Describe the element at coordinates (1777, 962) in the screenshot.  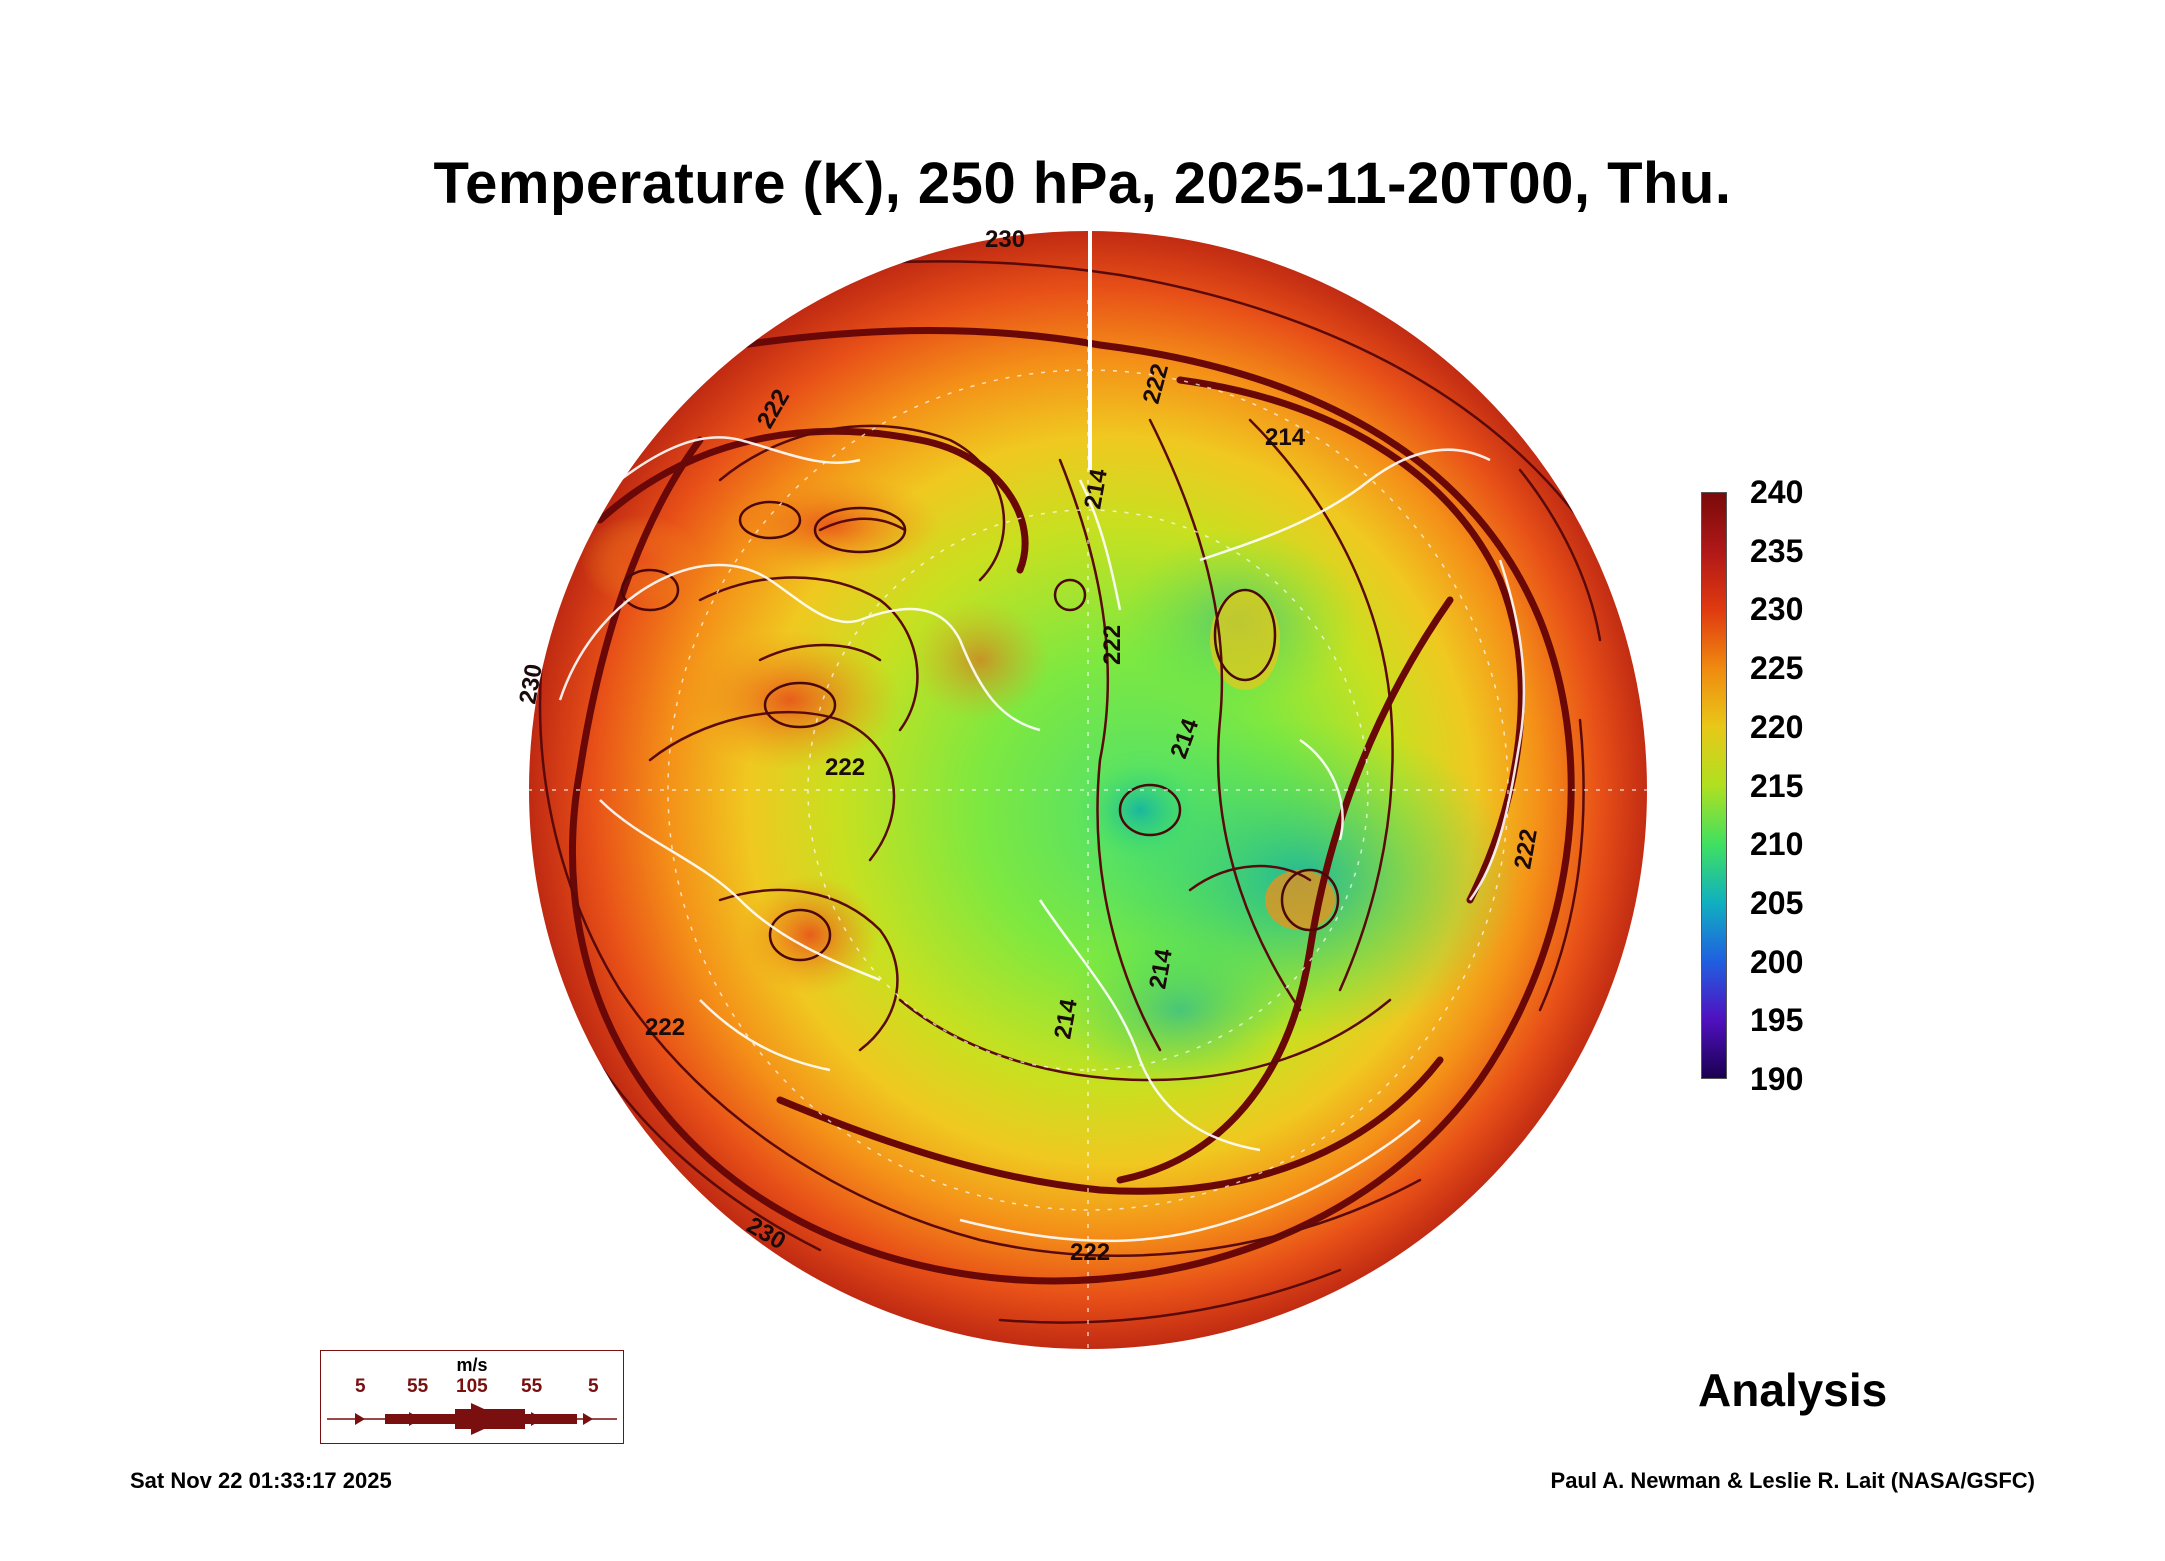
I see `colorbar-tick-label: 200` at that location.